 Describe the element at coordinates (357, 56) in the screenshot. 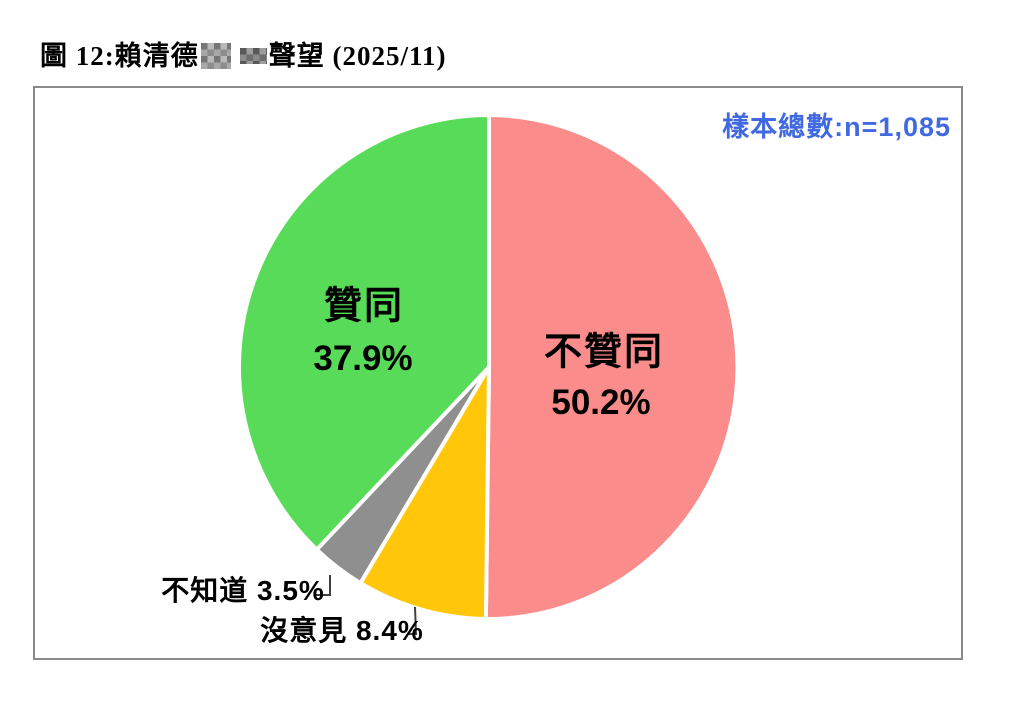

I see `title-suffix: 聲望 (2025/11)` at that location.